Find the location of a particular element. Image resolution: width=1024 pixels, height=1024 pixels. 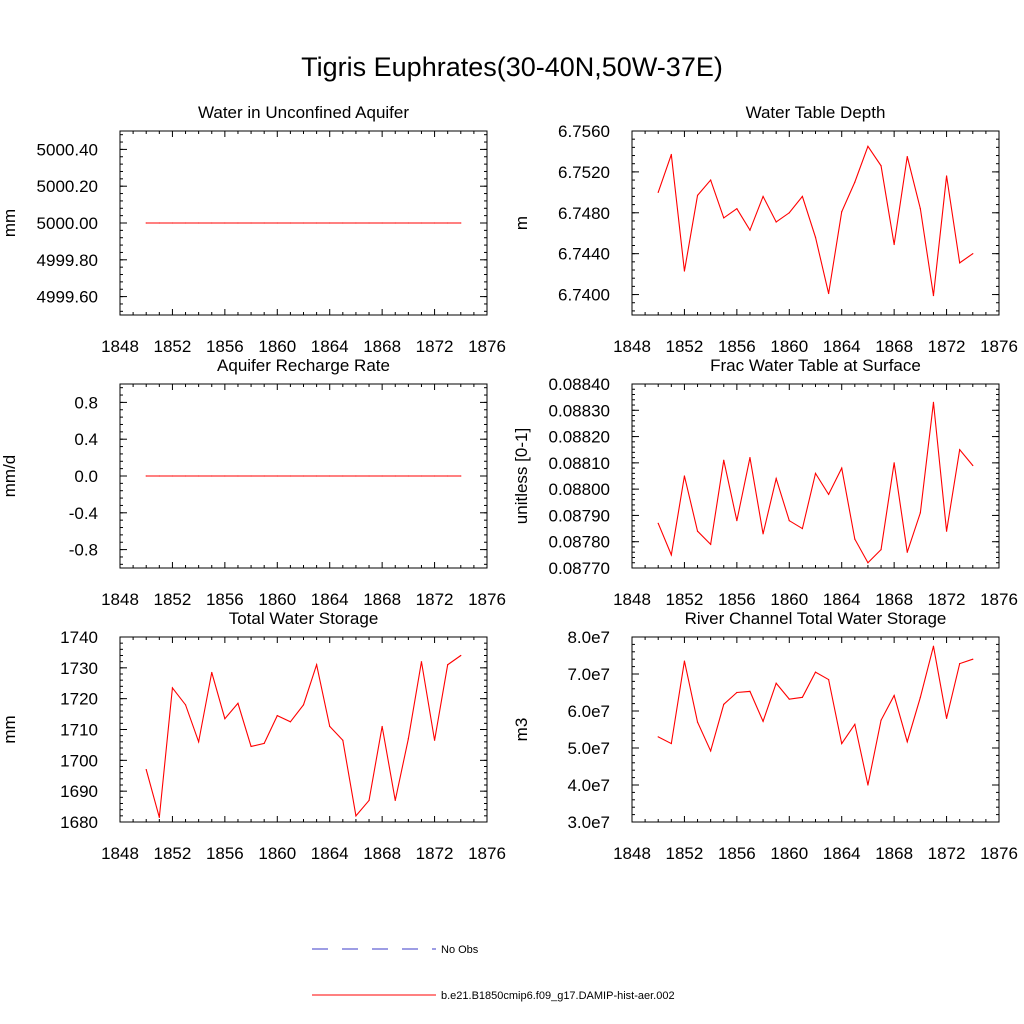

y-tick-label: 0.08810 is located at coordinates (579, 463).